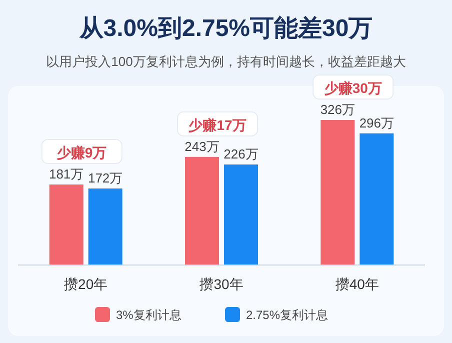 The image size is (452, 343). What do you see at coordinates (357, 284) in the screenshot?
I see `x-tick-label: 攒40年` at bounding box center [357, 284].